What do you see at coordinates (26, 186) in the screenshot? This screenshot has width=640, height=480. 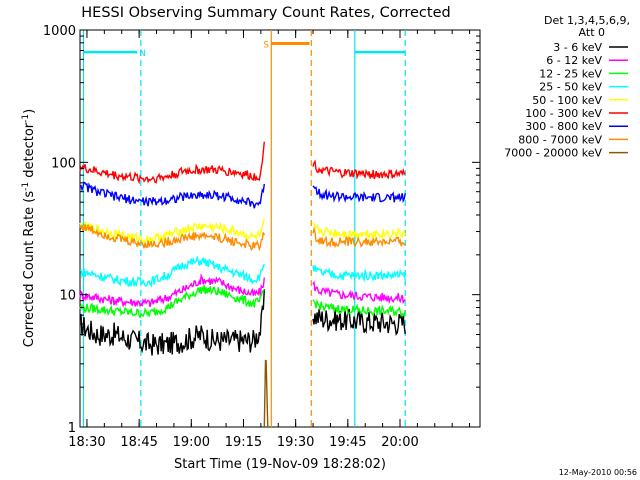 I see `y-axis-label-exp1: -1` at bounding box center [26, 186].